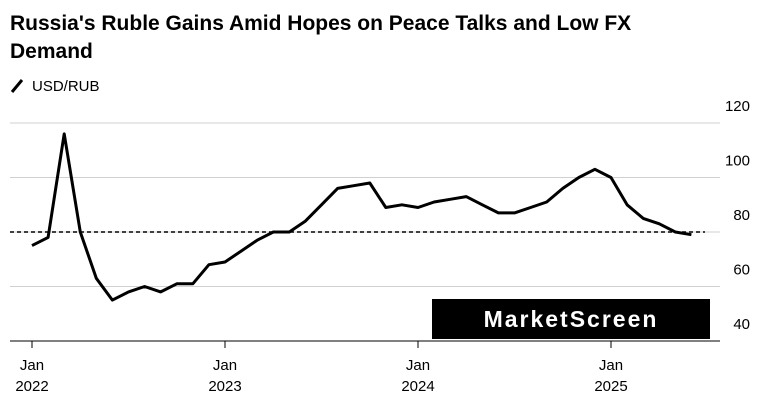 The height and width of the screenshot is (412, 769). I want to click on watermark-box, so click(571, 319).